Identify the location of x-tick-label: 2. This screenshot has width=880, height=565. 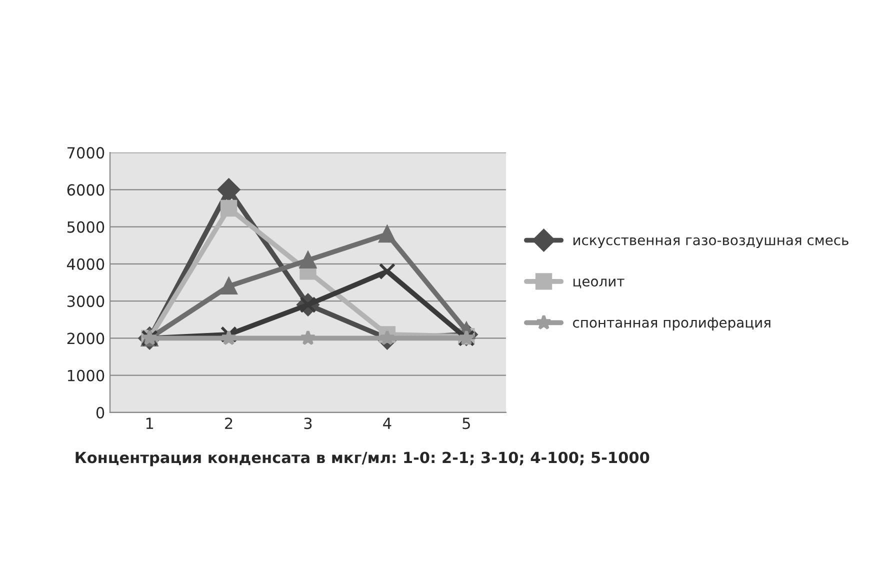
(228, 423).